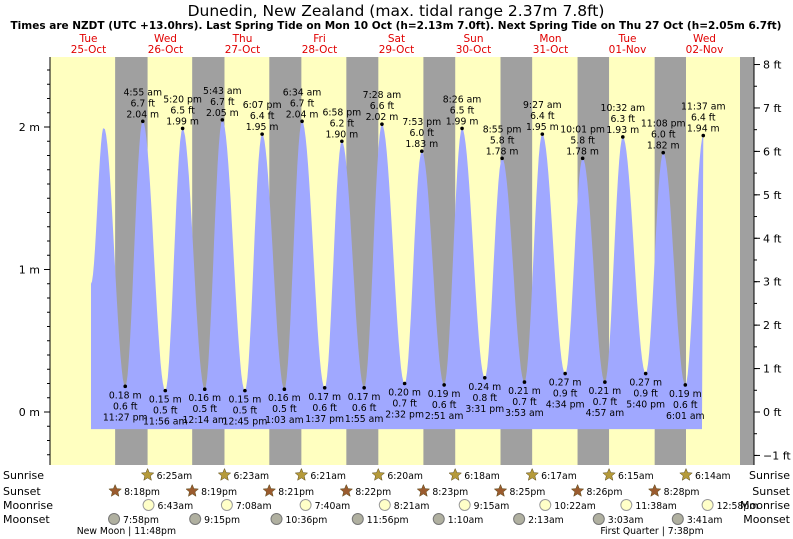  What do you see at coordinates (125, 395) in the screenshot?
I see `low-tide-metres: 0.18 m` at bounding box center [125, 395].